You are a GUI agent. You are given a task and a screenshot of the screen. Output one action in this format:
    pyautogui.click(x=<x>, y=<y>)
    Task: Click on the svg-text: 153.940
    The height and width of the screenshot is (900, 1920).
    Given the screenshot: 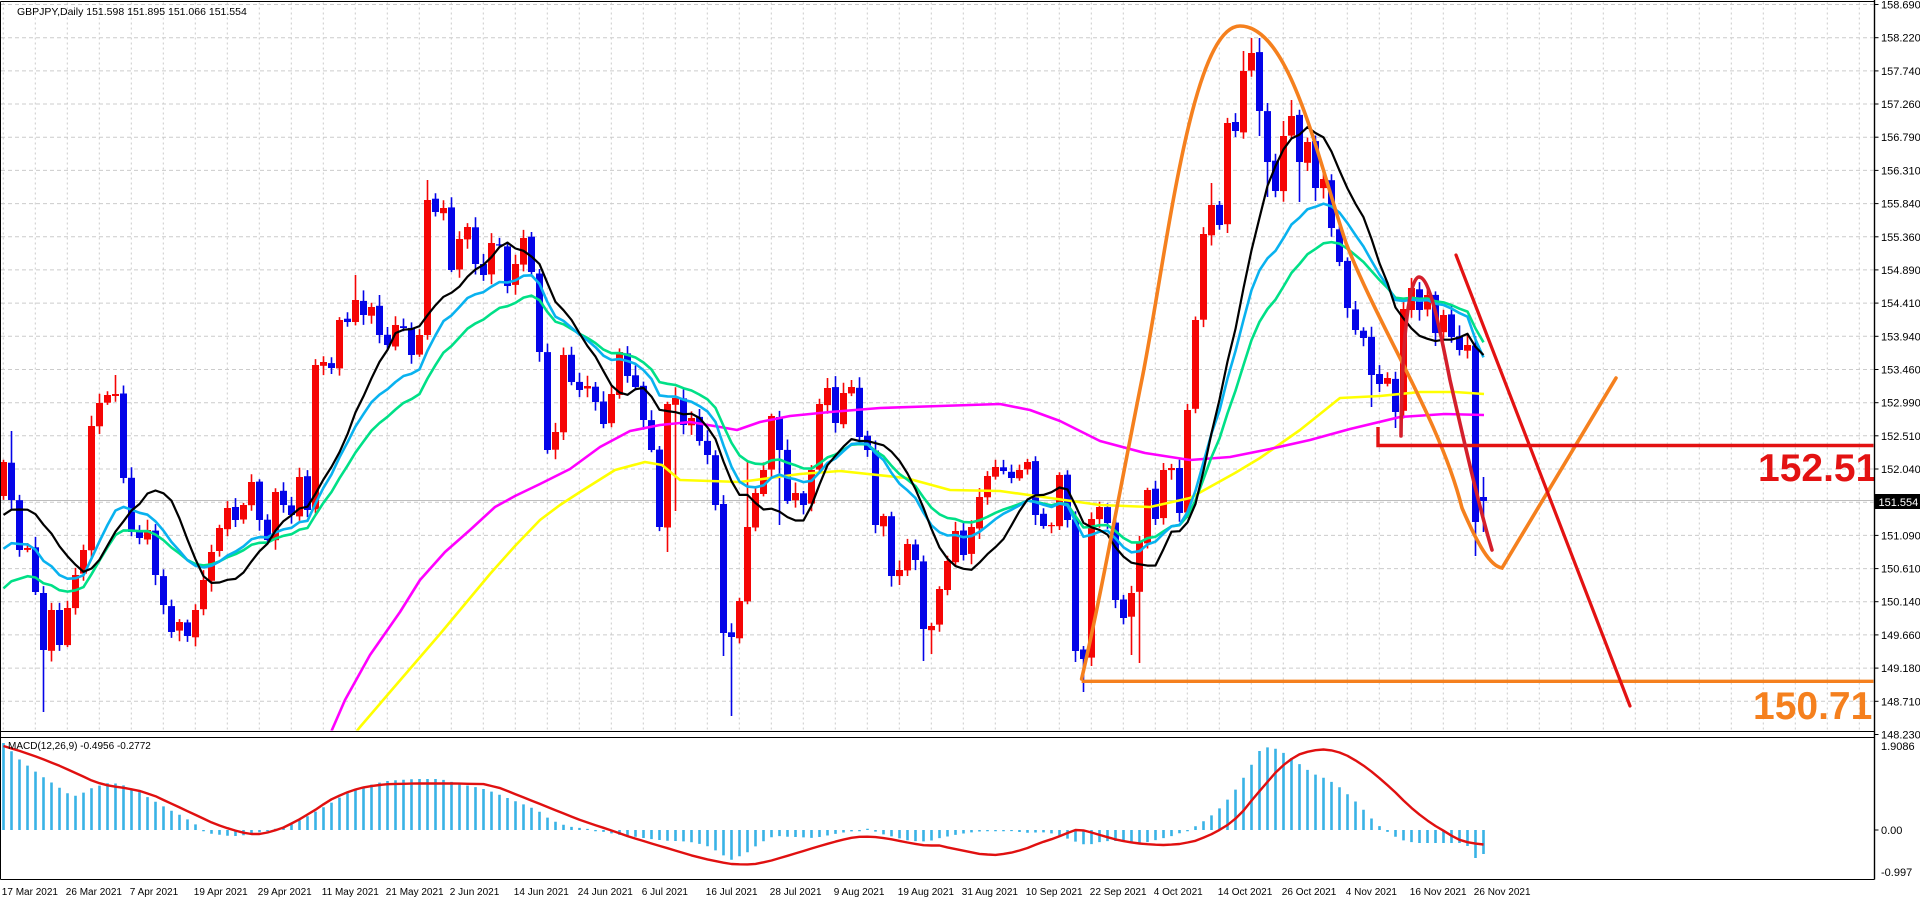 What is the action you would take?
    pyautogui.click(x=1900, y=337)
    